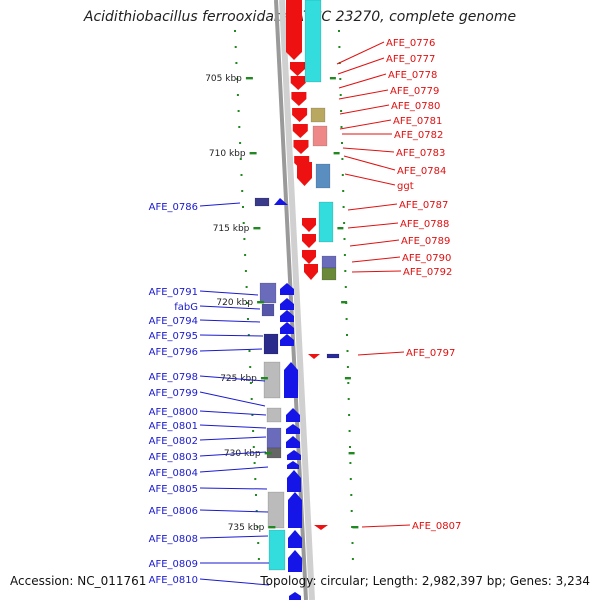 Image resolution: width=600 pixels, height=600 pixels. I want to click on kbp-label: 720 kbp, so click(234, 303).